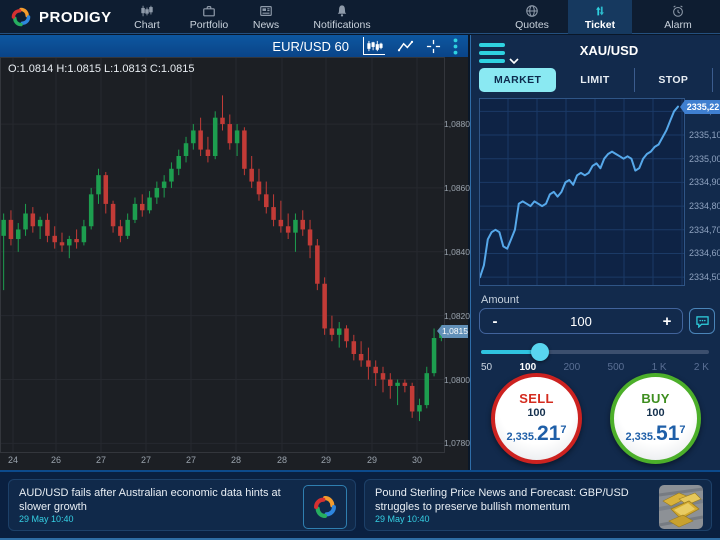 The image size is (720, 540). What do you see at coordinates (405, 46) in the screenshot?
I see `line-style-icon` at bounding box center [405, 46].